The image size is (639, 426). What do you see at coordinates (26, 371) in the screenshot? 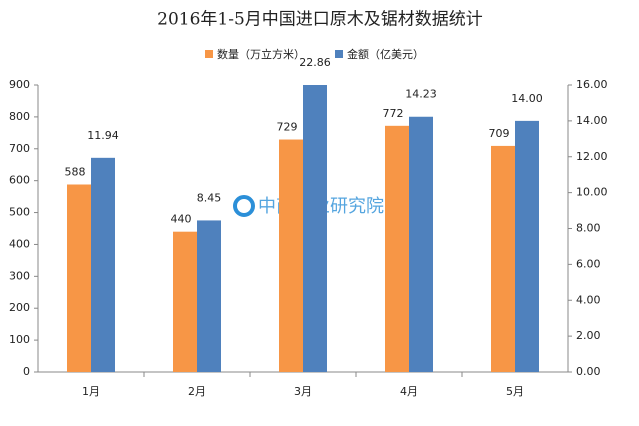
I see `y-tick-label: 0` at bounding box center [26, 371].